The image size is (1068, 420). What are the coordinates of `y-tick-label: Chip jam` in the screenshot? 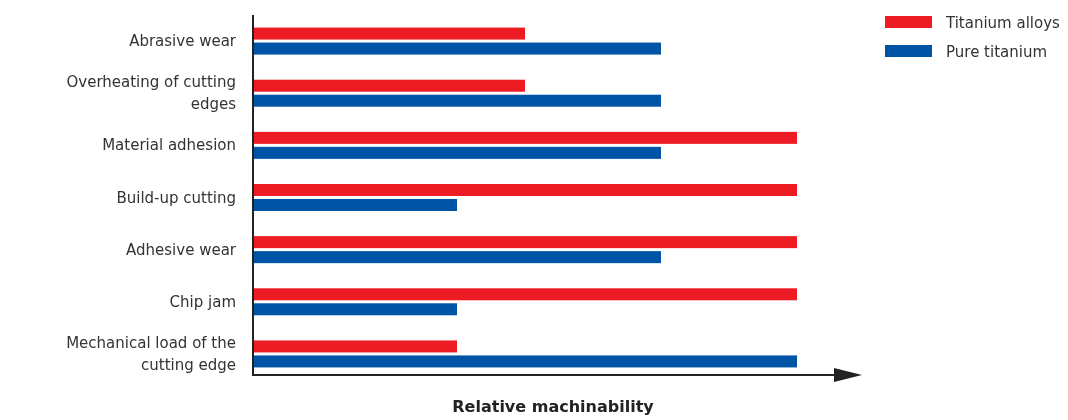 It's located at (202, 301).